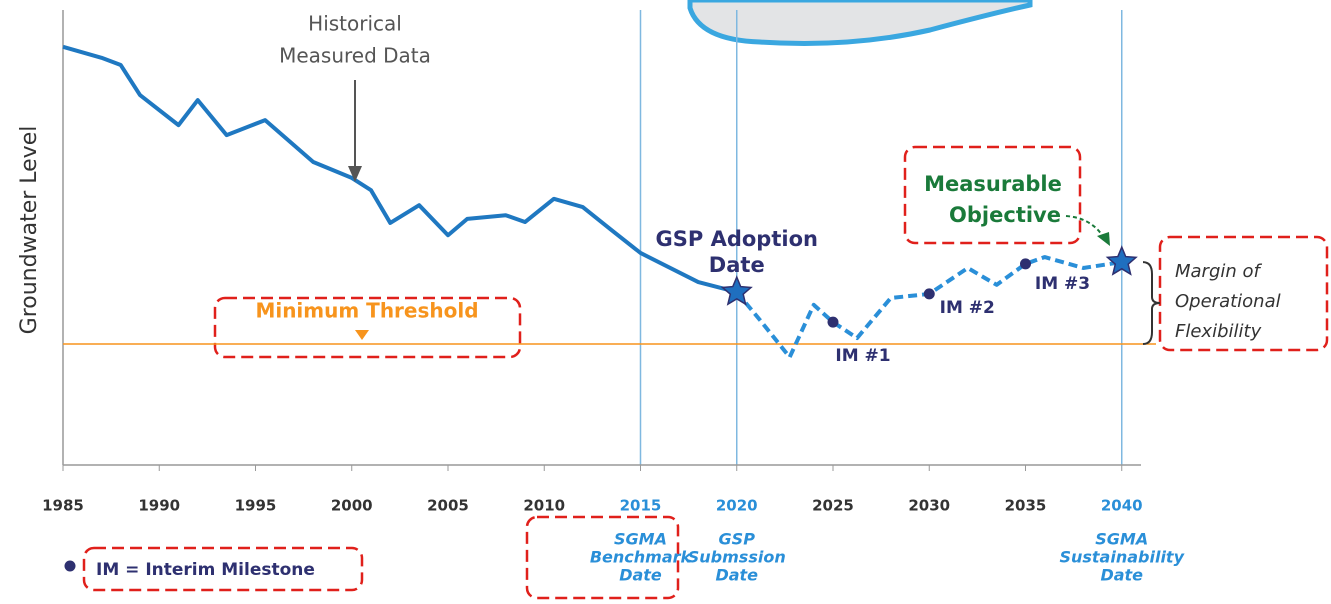 Image resolution: width=1331 pixels, height=604 pixels. What do you see at coordinates (159, 506) in the screenshot?
I see `x-tick-label: 1990` at bounding box center [159, 506].